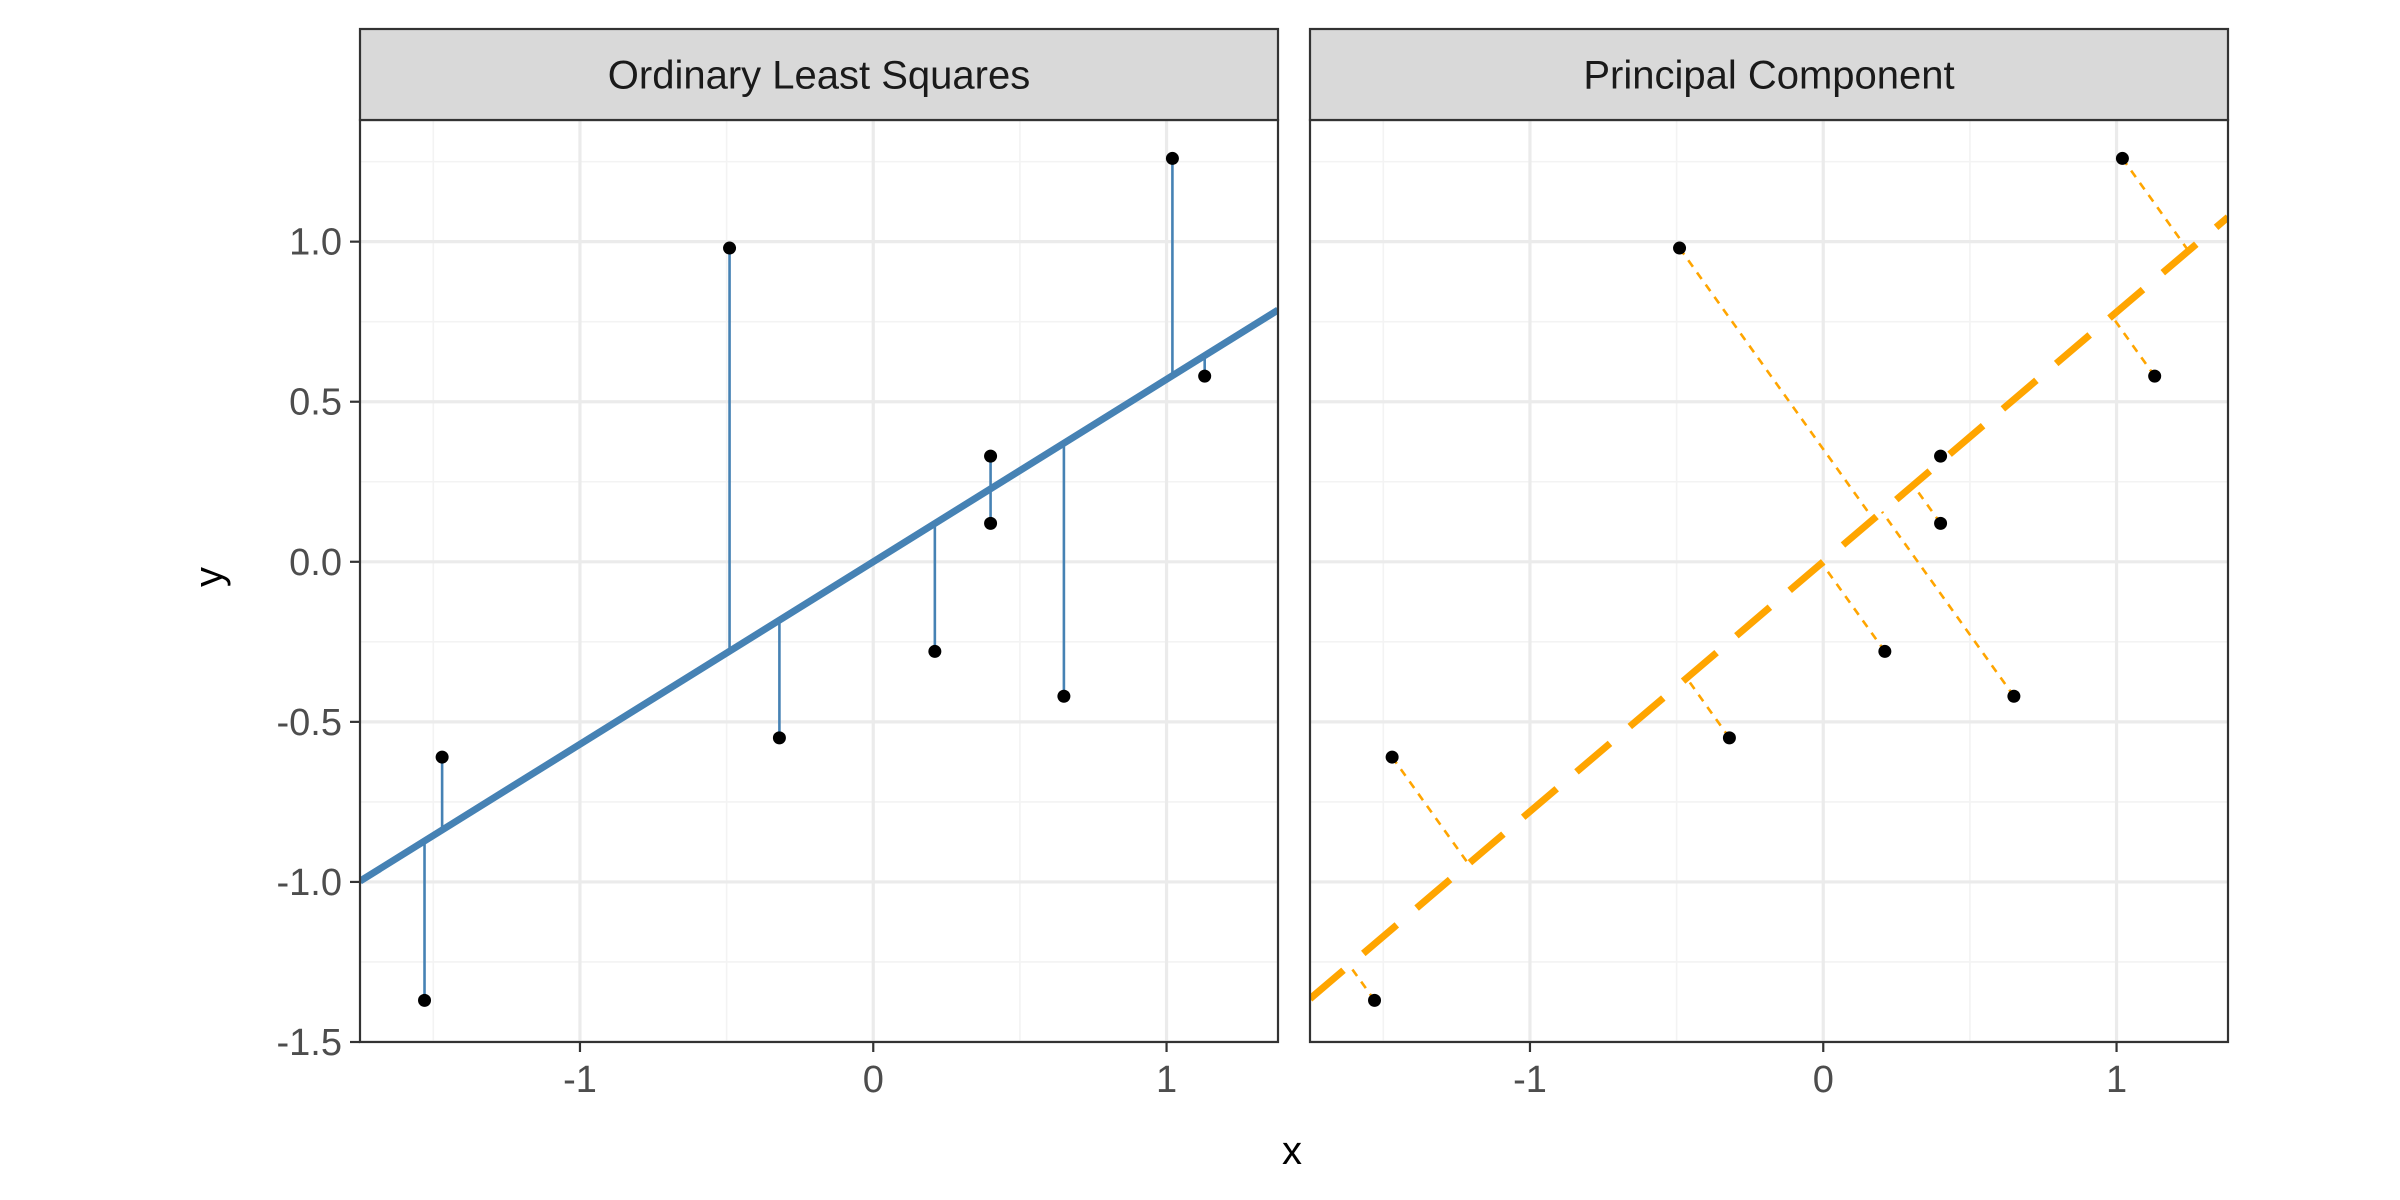 This screenshot has height=1200, width=2400. What do you see at coordinates (315, 403) in the screenshot?
I see `y-tick-label: 0.5` at bounding box center [315, 403].